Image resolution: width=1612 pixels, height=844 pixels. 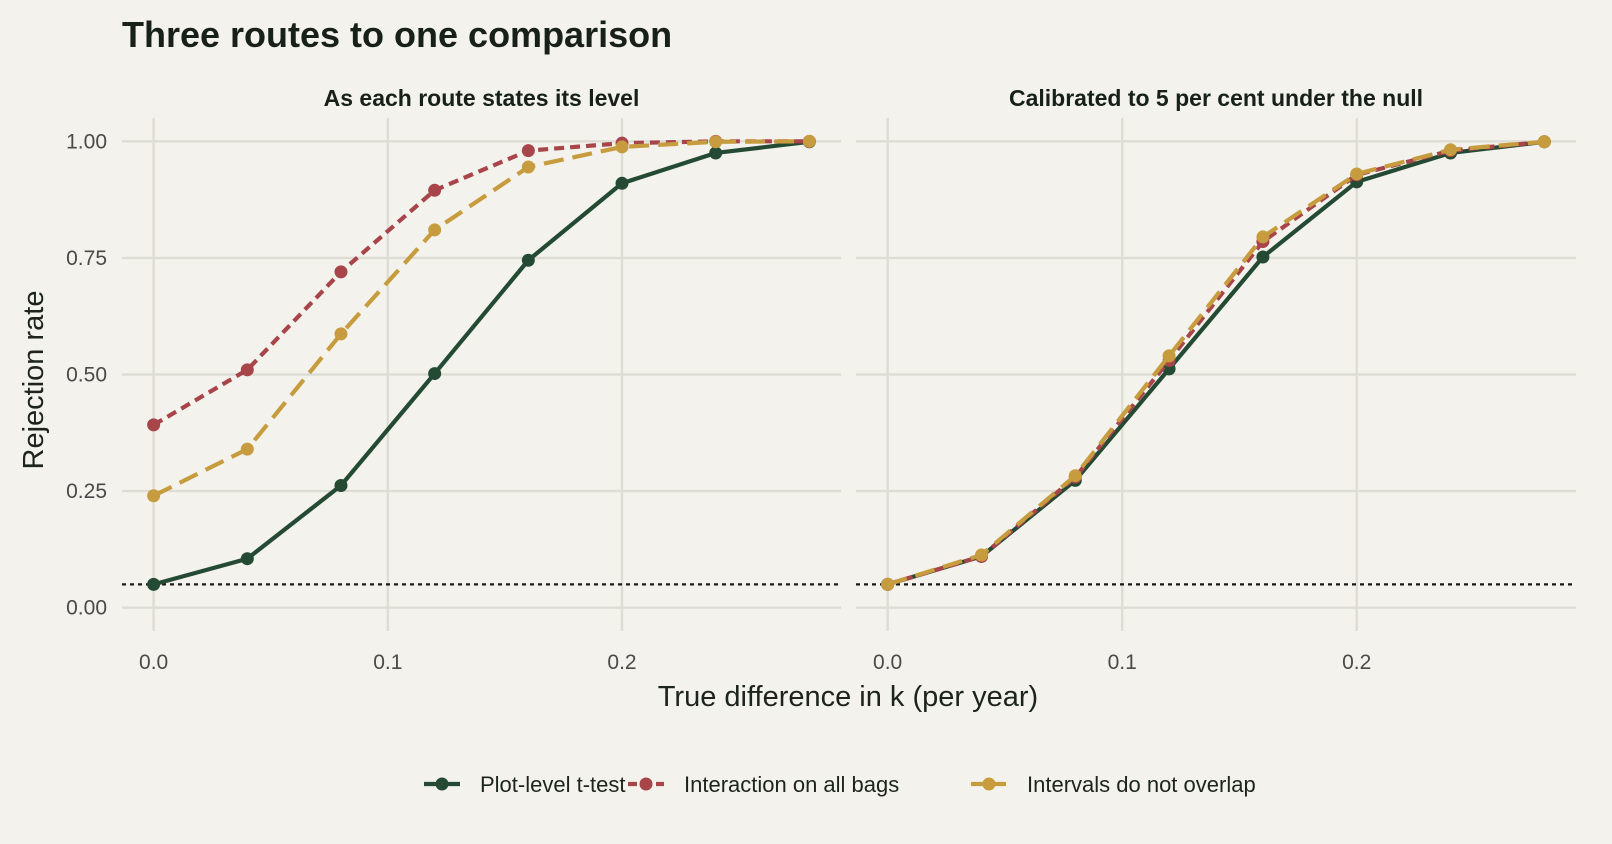 What do you see at coordinates (86, 141) in the screenshot?
I see `y-tick-label: 1.00` at bounding box center [86, 141].